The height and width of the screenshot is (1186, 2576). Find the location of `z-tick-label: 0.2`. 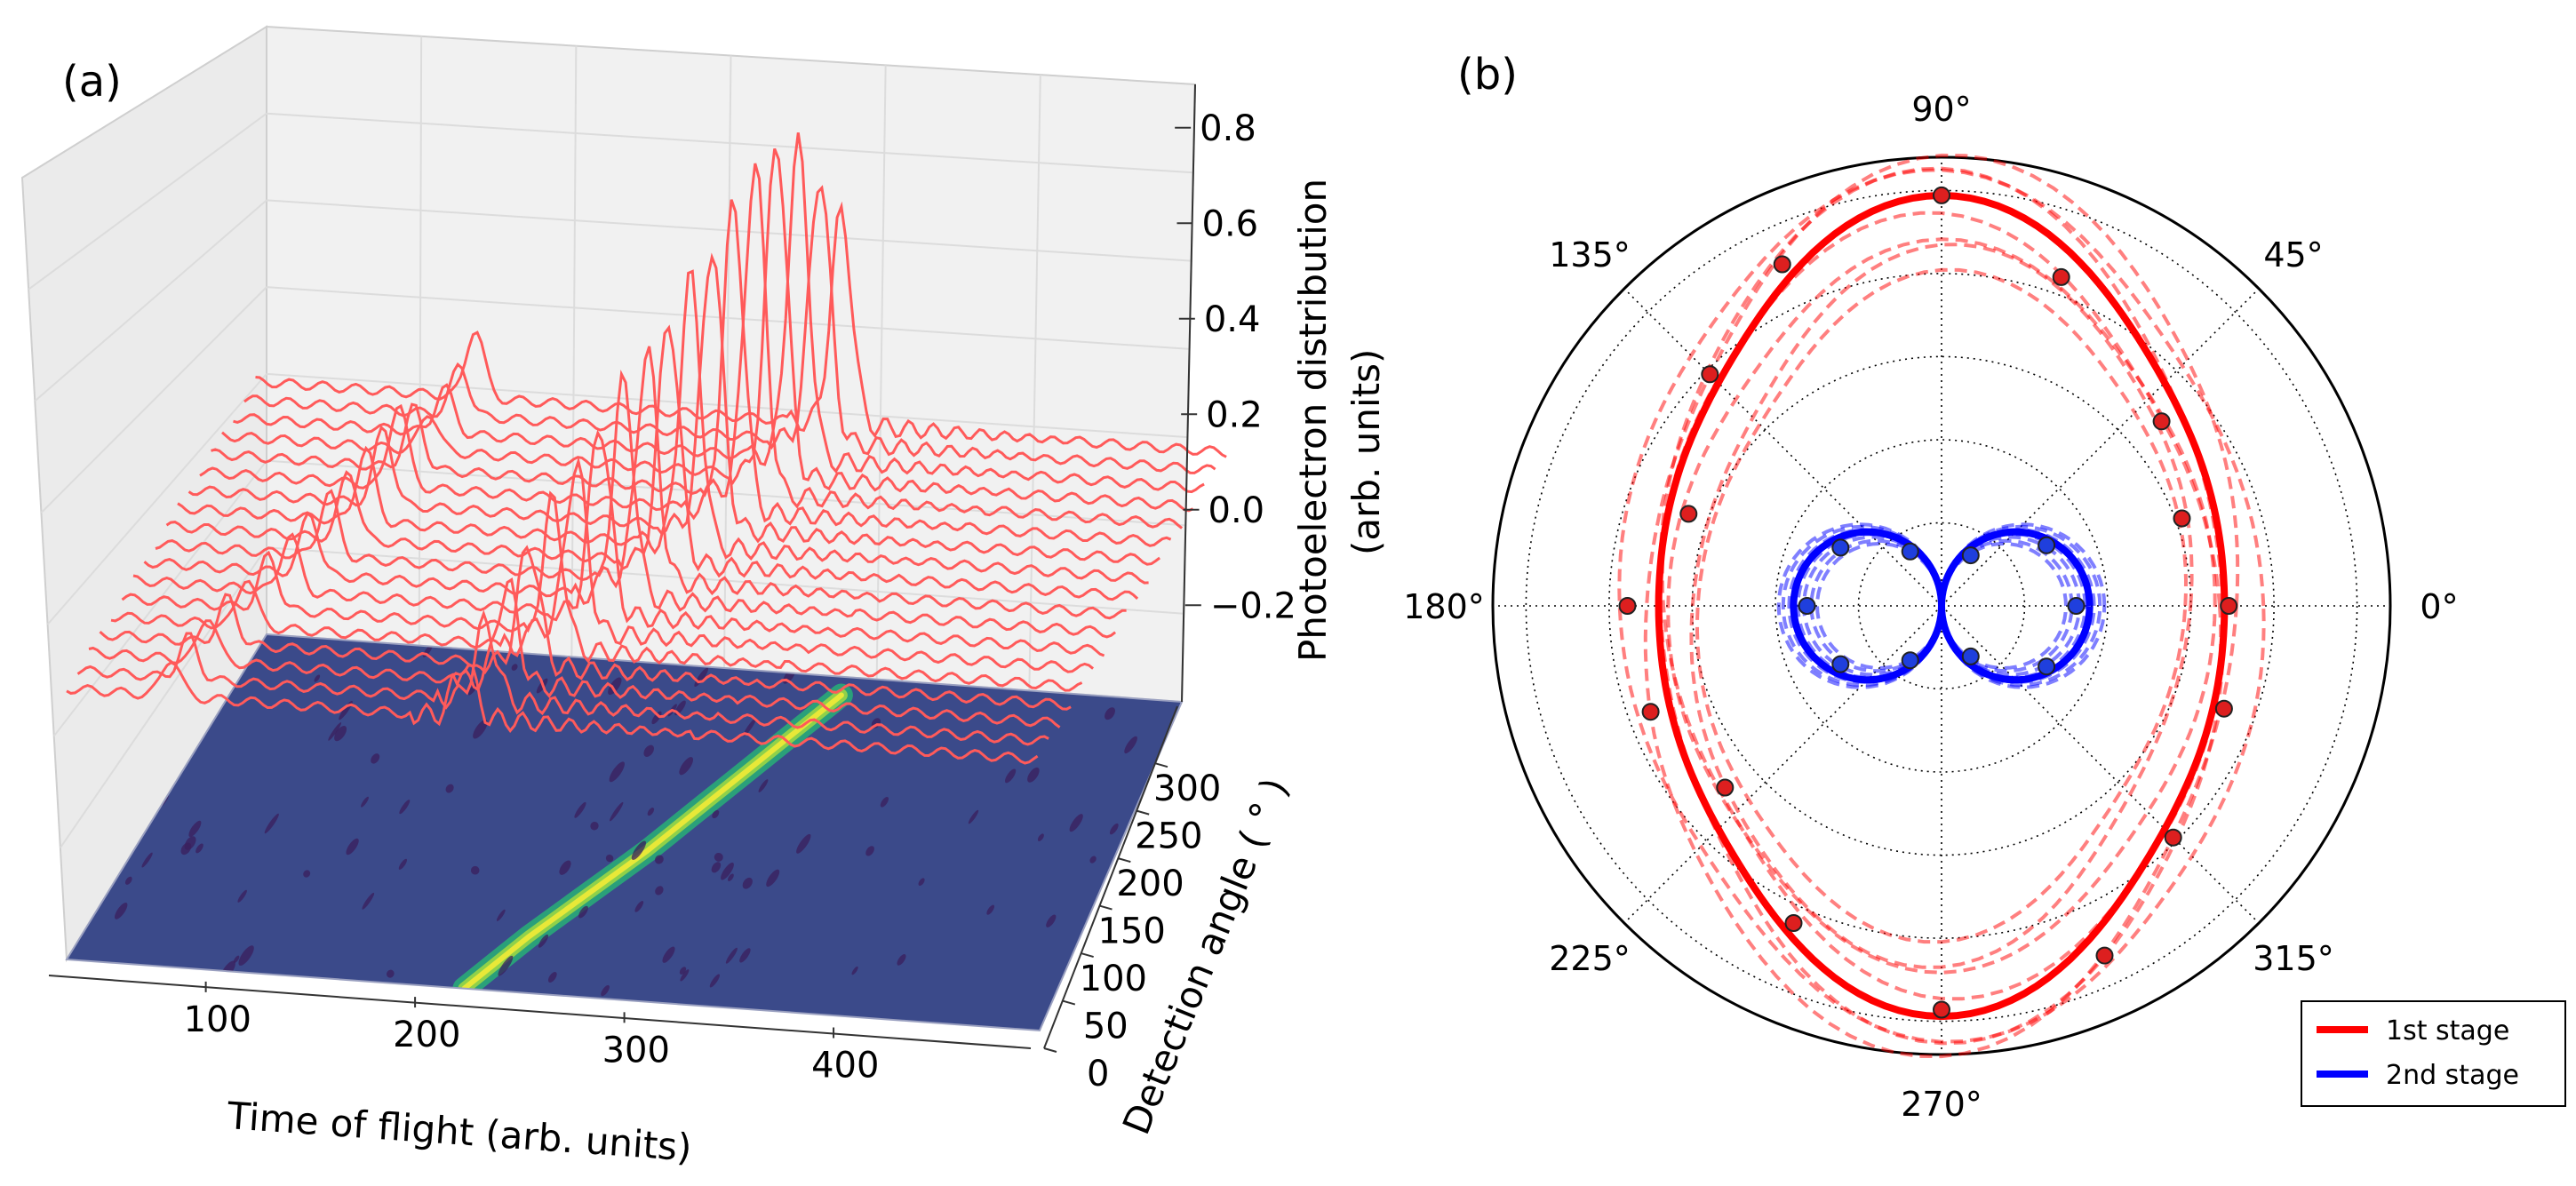

z-tick-label: 0.2 is located at coordinates (1234, 414).